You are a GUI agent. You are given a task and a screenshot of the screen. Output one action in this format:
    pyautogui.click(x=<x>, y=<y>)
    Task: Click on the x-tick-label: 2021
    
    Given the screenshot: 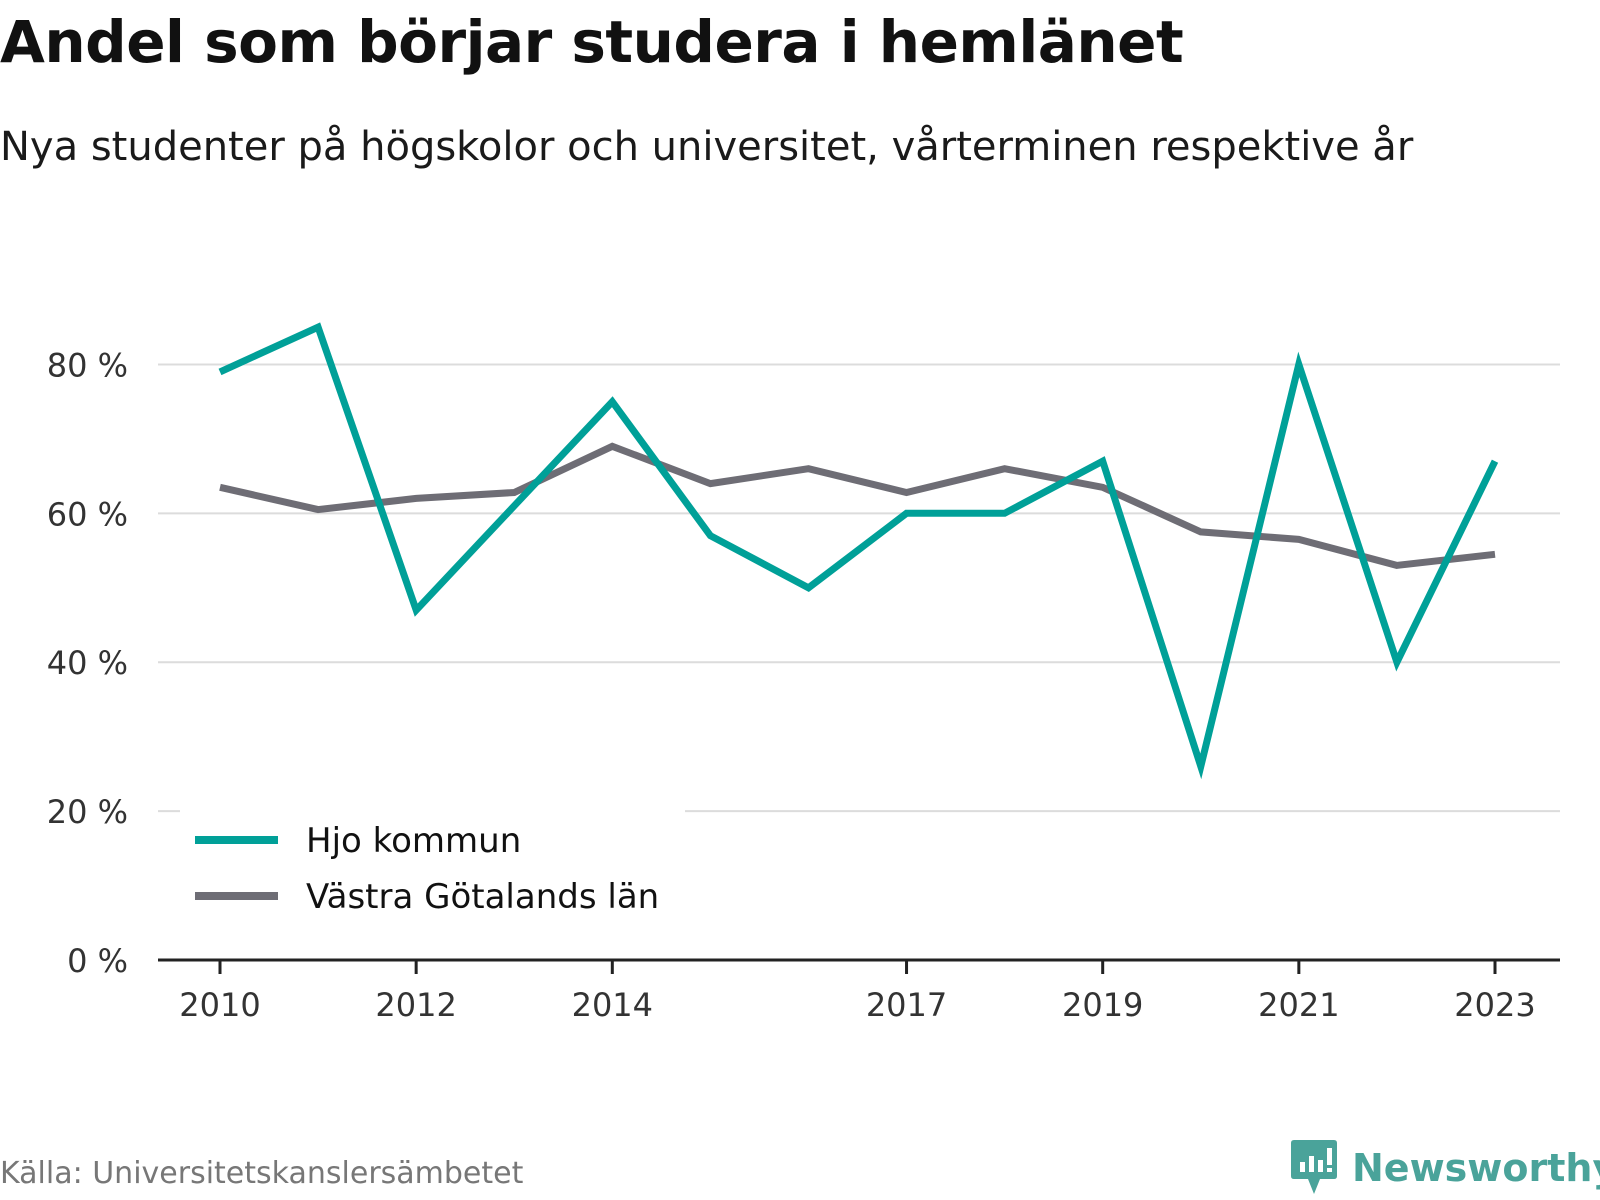 What is the action you would take?
    pyautogui.click(x=1298, y=1005)
    